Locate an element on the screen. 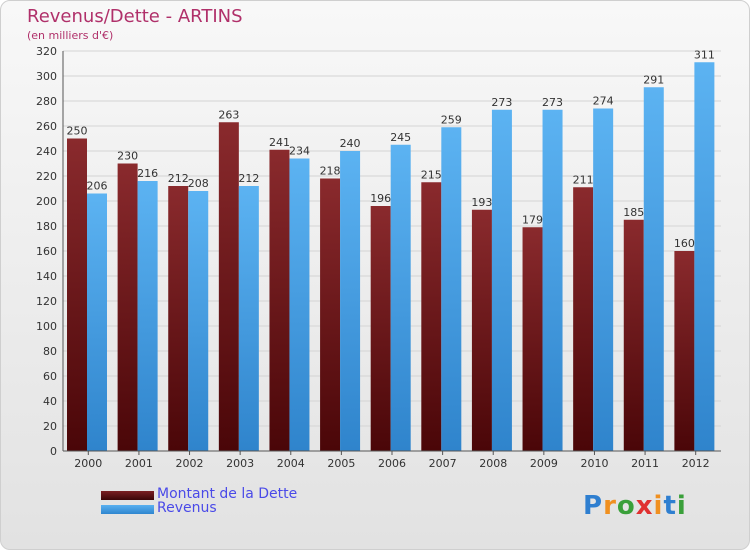 The height and width of the screenshot is (550, 750). logo-letter: o is located at coordinates (626, 506).